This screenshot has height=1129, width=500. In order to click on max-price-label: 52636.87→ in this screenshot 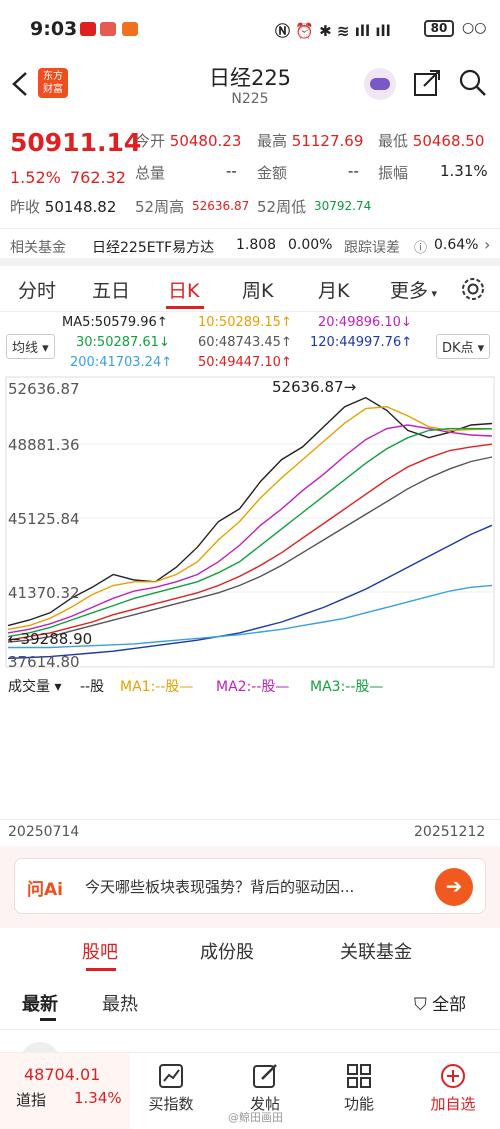, I will do `click(314, 387)`.